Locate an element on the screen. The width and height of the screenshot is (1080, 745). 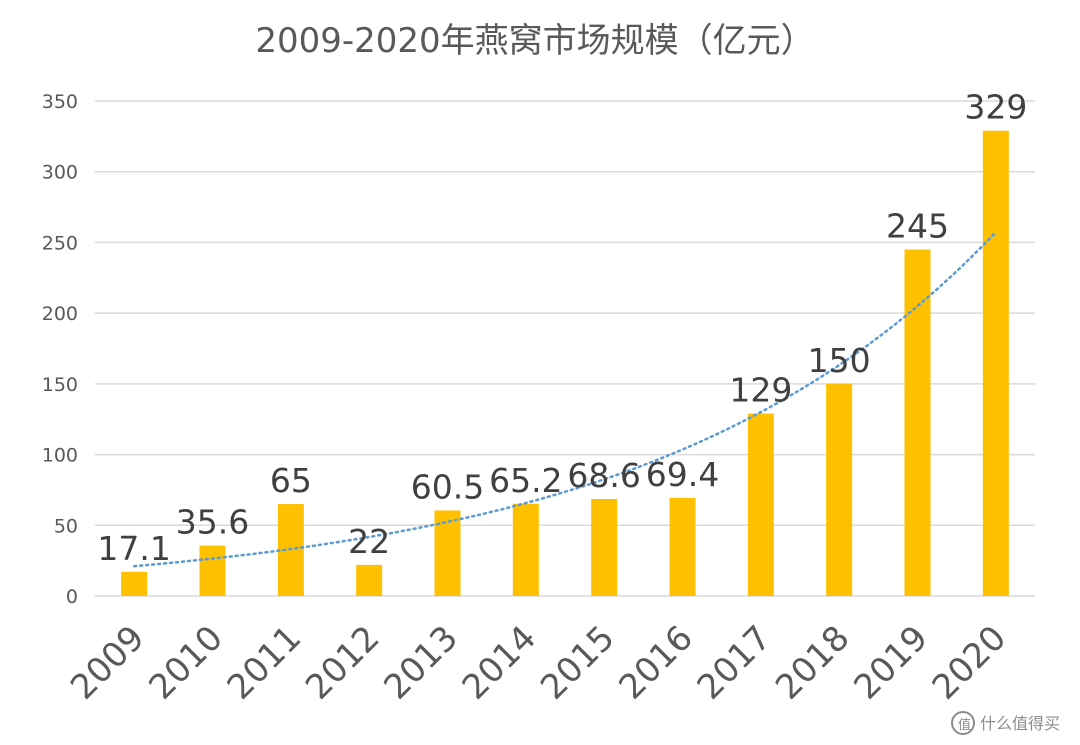
data-label: 129 is located at coordinates (760, 390).